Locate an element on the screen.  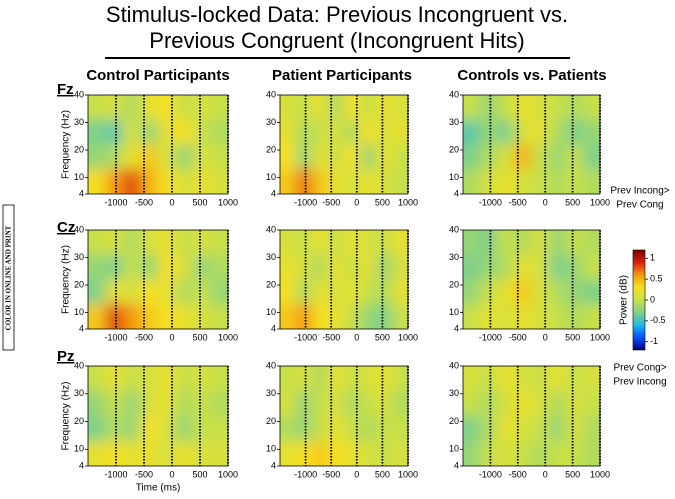
y-tick-label: 20 is located at coordinates (271, 149).